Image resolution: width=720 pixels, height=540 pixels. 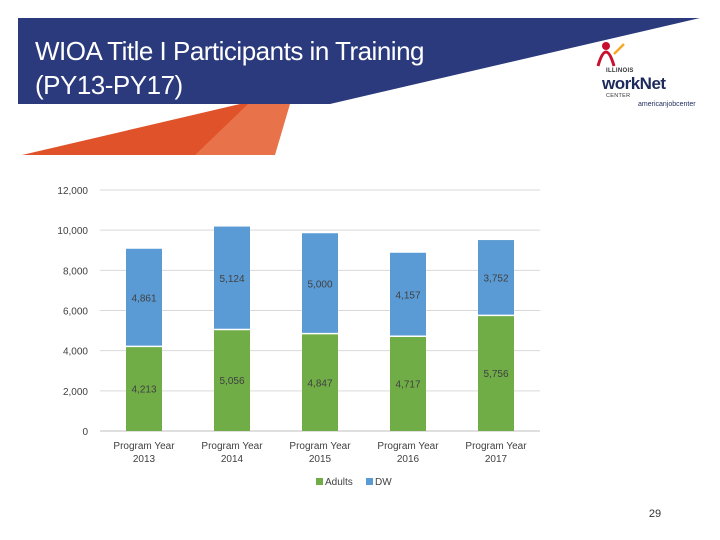 I want to click on slide-title-line-1: WIOA Title I Participants in Training, so click(x=230, y=51).